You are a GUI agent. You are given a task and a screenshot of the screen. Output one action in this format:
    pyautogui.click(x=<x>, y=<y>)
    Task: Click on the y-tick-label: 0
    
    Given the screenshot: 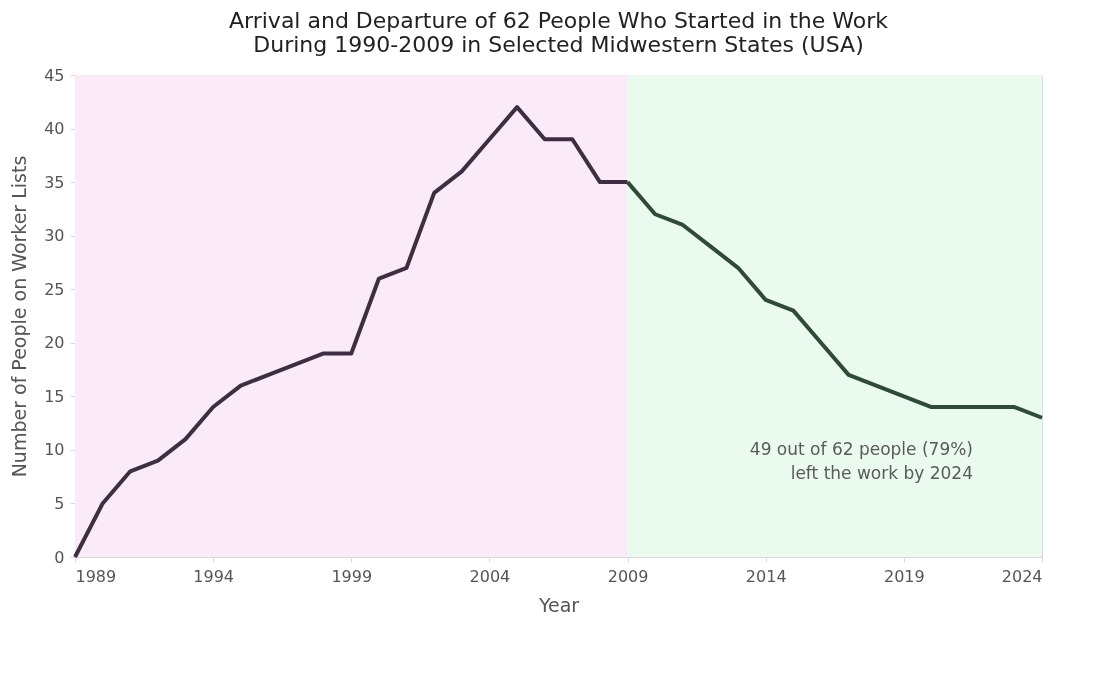 What is the action you would take?
    pyautogui.click(x=59, y=557)
    